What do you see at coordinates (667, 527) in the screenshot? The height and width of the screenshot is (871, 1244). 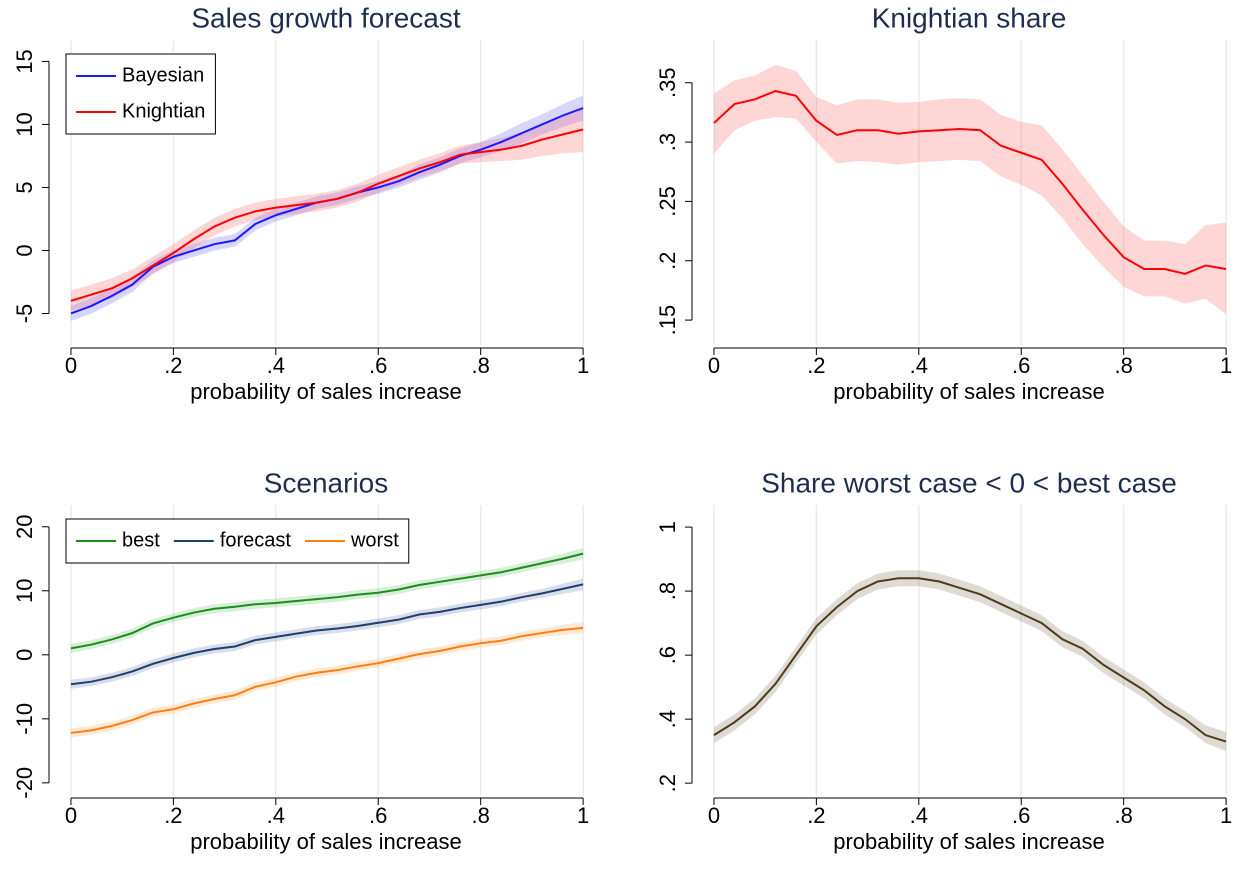 I see `y-tick-label: 1` at bounding box center [667, 527].